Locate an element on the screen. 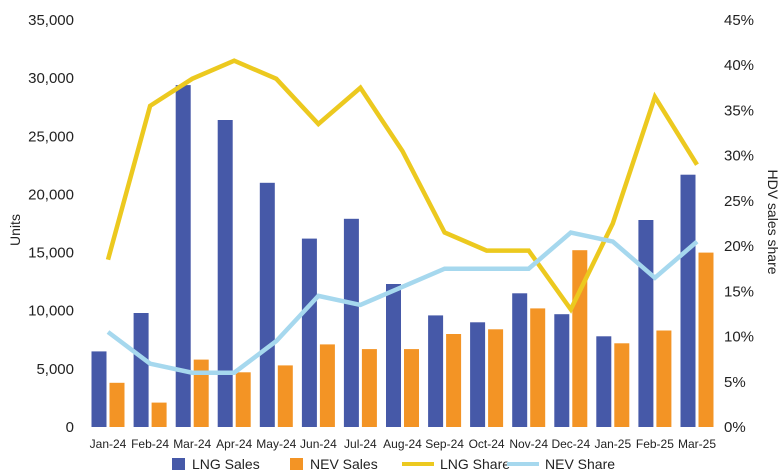 This screenshot has height=470, width=780. right-axis-title: HDV sales share is located at coordinates (772, 221).